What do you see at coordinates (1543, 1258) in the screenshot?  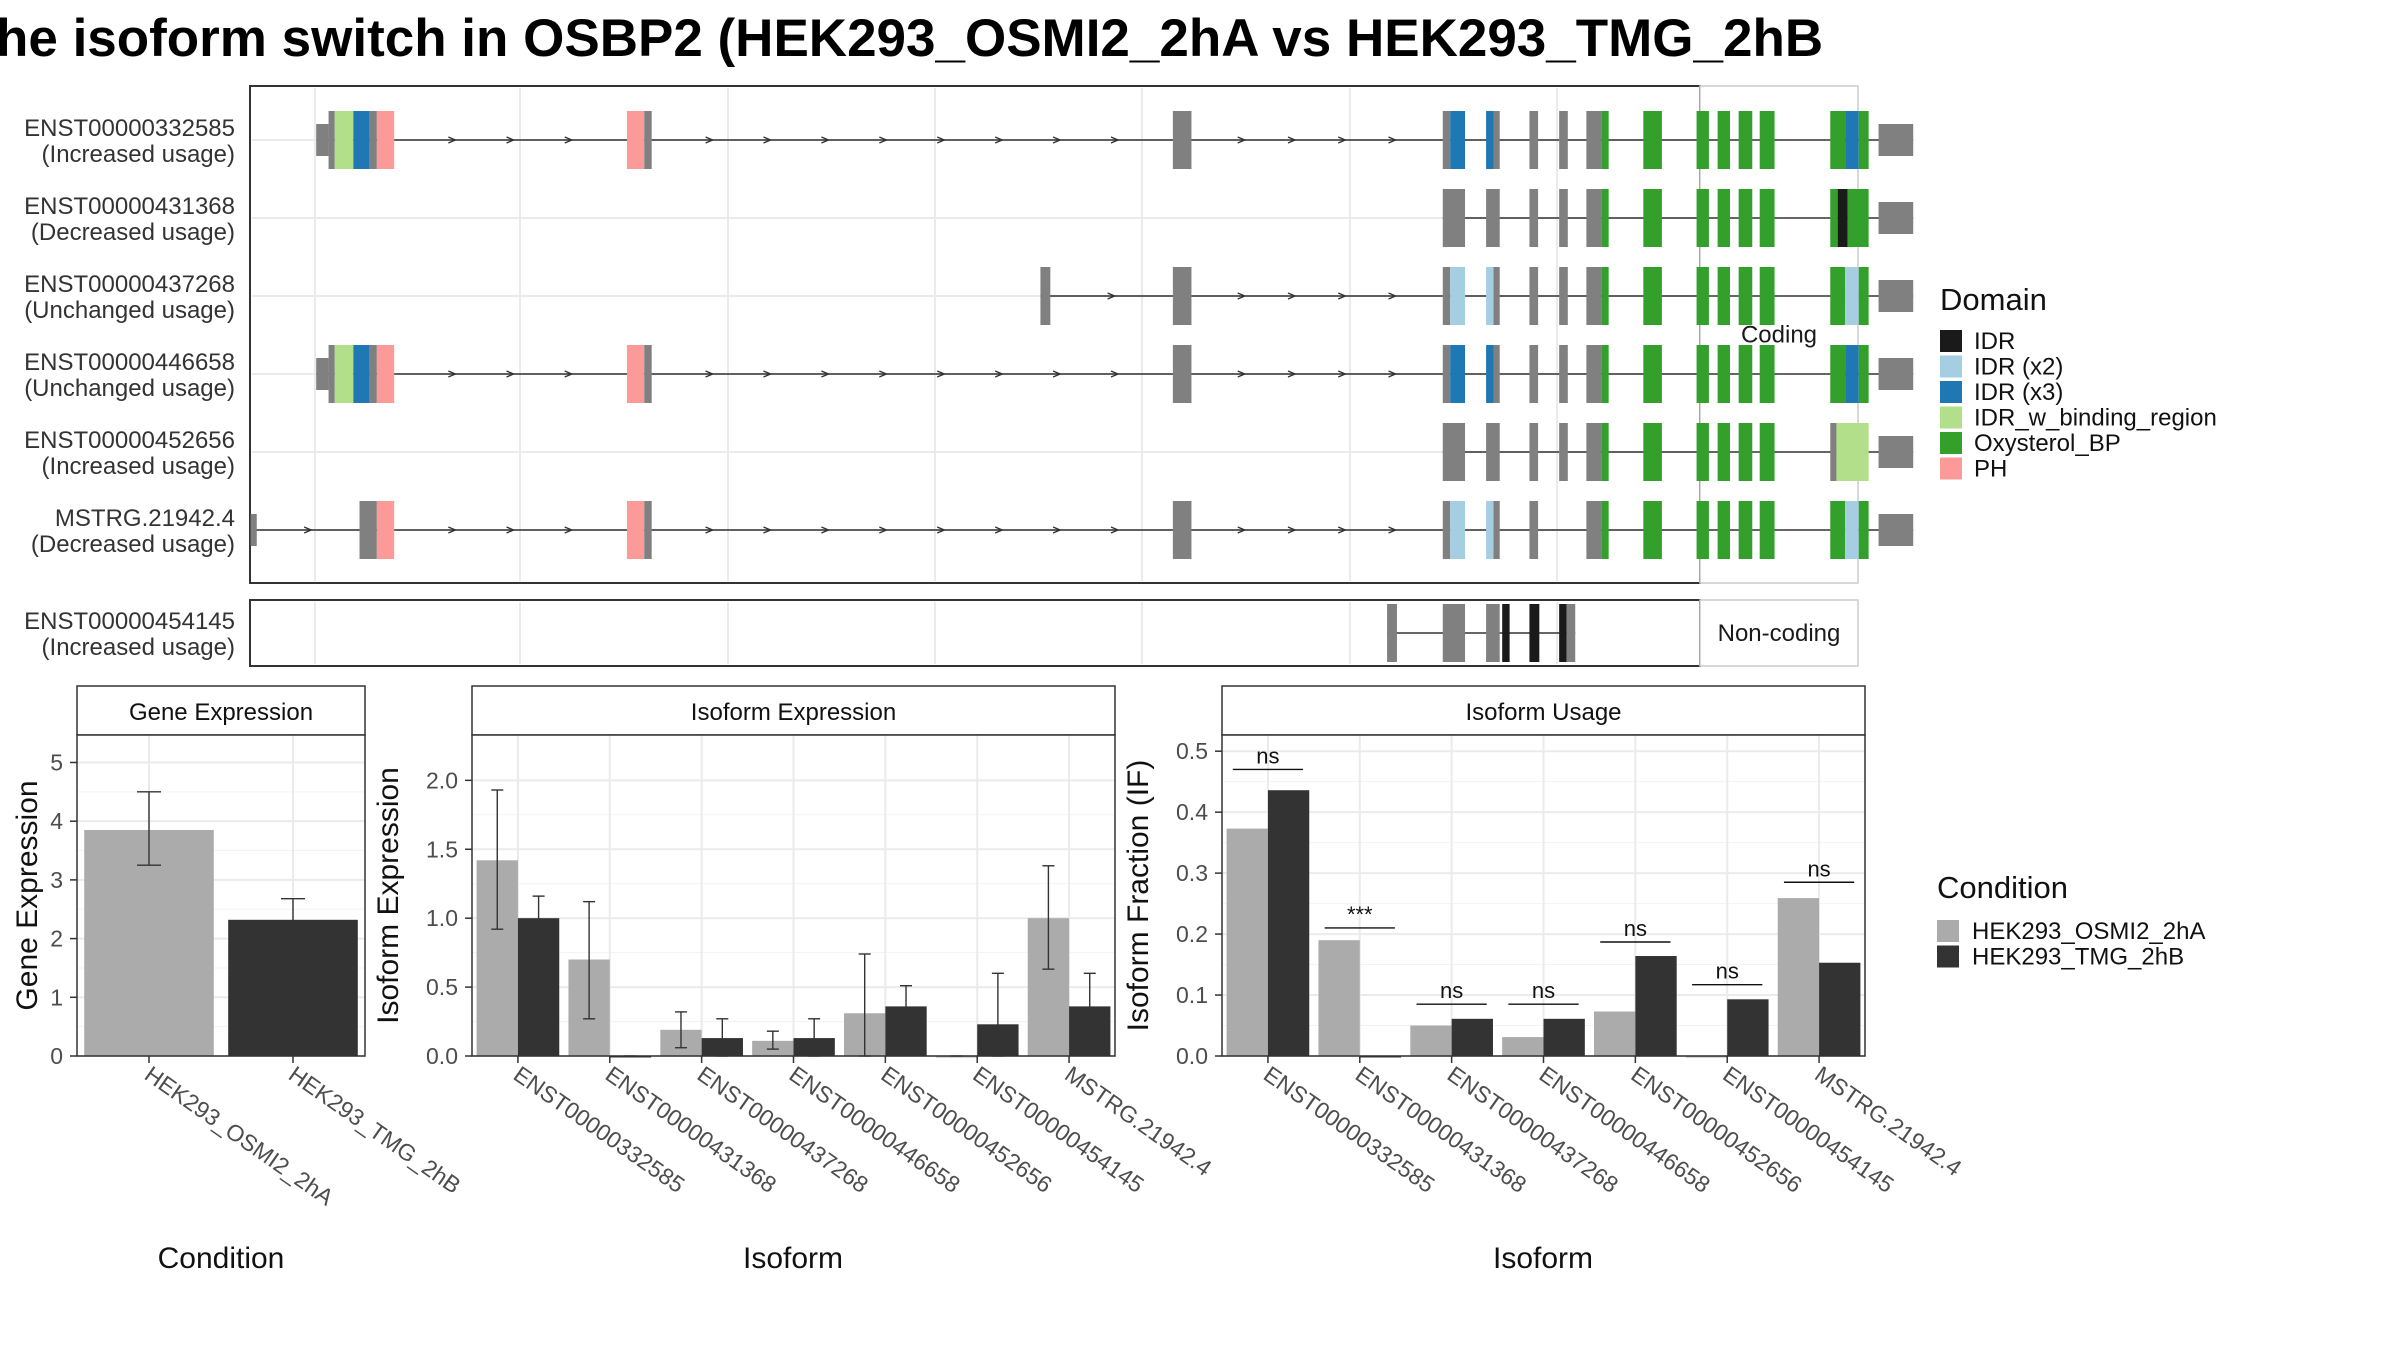 I see `x-axis-title: Isoform` at bounding box center [1543, 1258].